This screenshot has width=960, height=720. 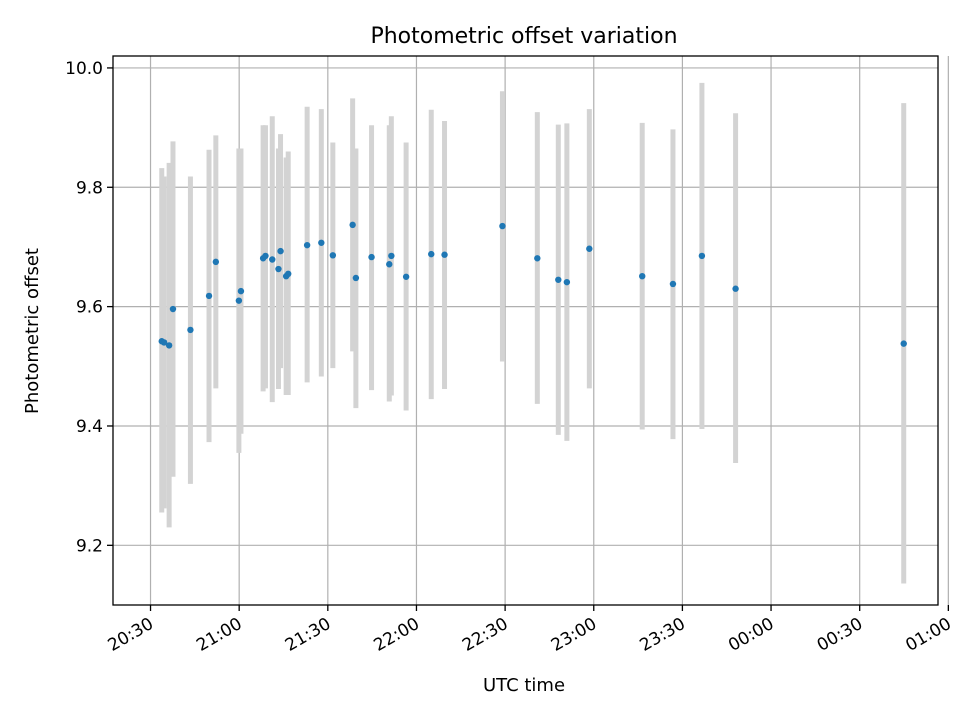 I want to click on y-tick-label: 9.6, so click(x=89, y=308).